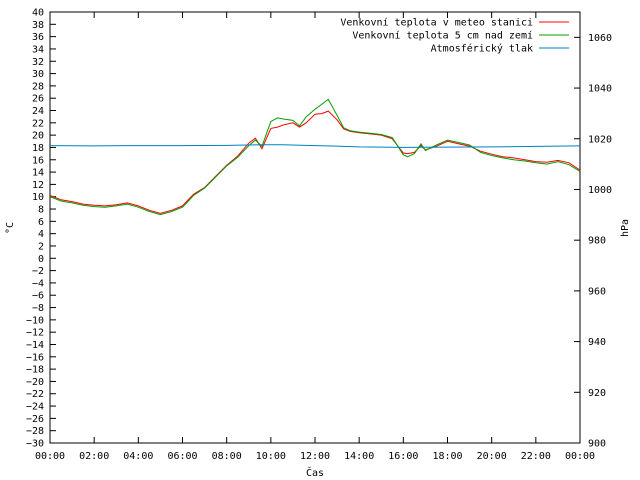 This screenshot has width=640, height=480. I want to click on y-tick-label: −8, so click(38, 308).